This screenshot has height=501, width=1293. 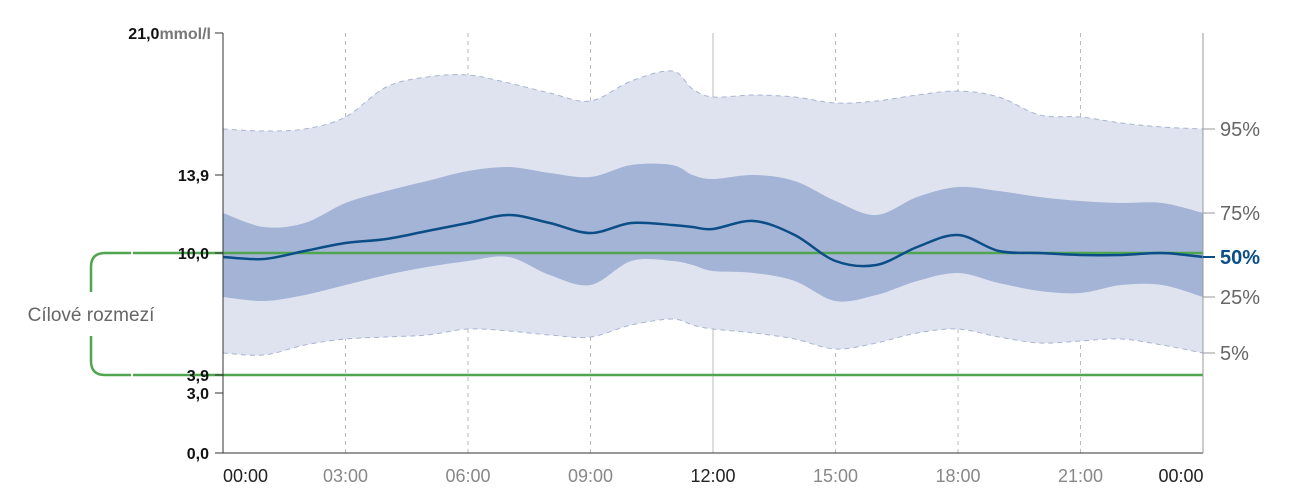 What do you see at coordinates (175, 244) in the screenshot?
I see `y-axis-ticks: 0,0 3,03,9 10,0 13,9 21,0mmol/l` at bounding box center [175, 244].